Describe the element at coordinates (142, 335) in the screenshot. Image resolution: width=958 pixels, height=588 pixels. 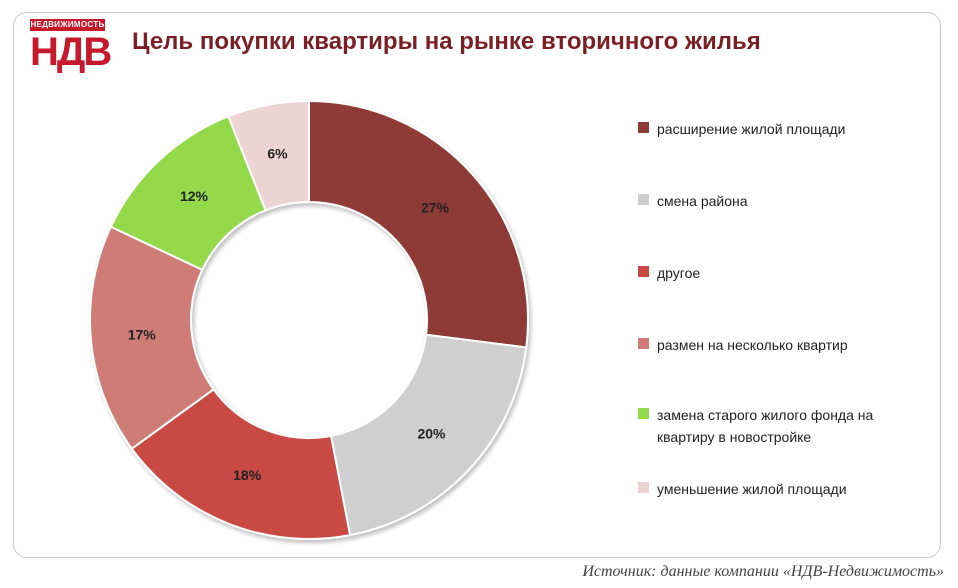
I see `slice-label-4: 17%` at that location.